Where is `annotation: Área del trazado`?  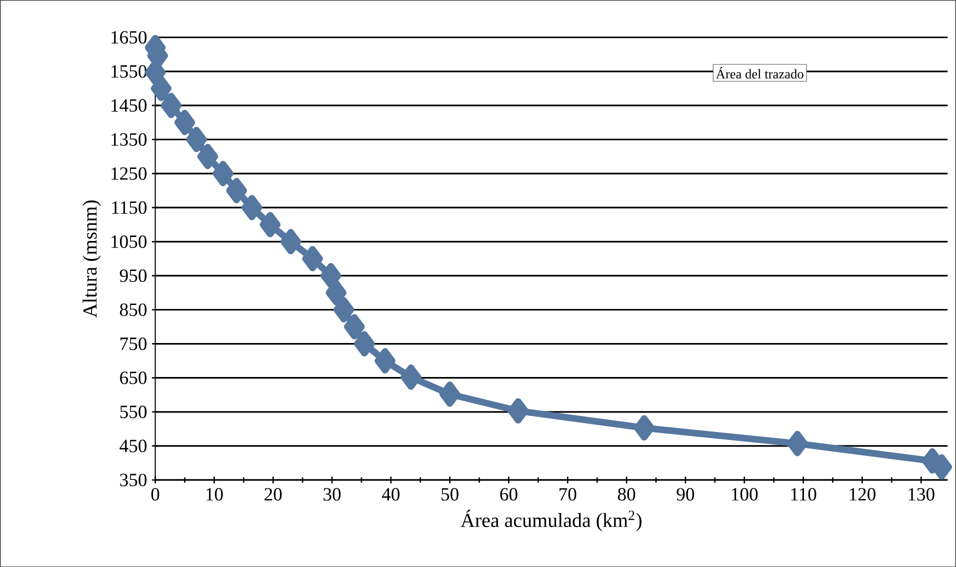
annotation: Área del trazado is located at coordinates (760, 72).